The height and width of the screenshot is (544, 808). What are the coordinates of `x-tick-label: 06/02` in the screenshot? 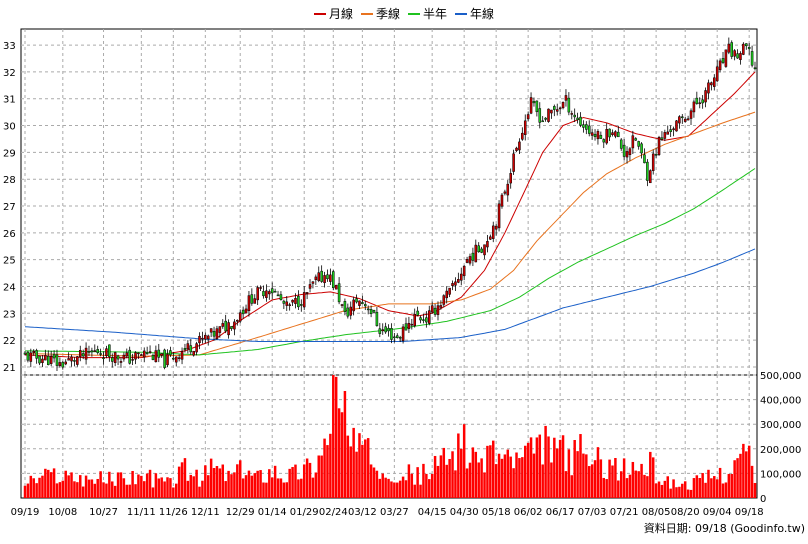 It's located at (528, 512).